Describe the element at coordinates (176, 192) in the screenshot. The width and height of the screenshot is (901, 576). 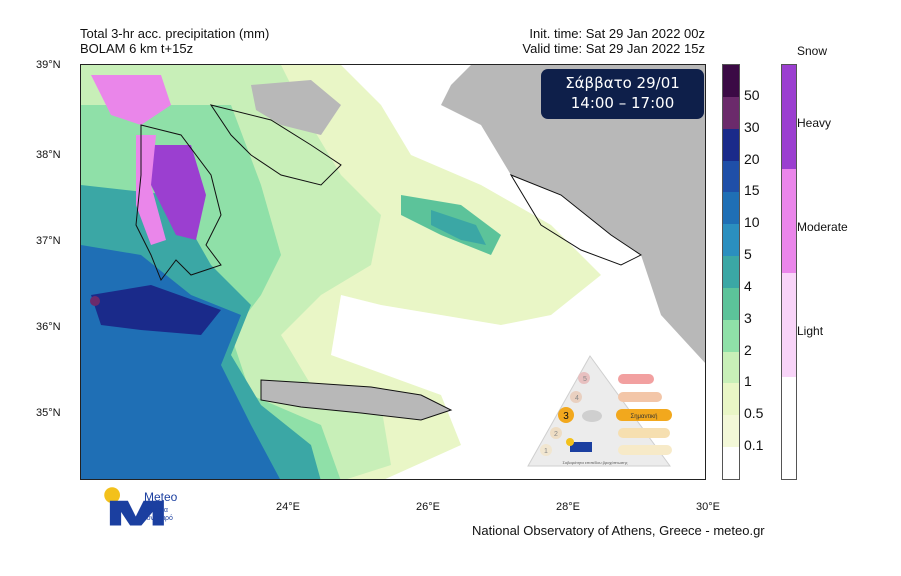
I see `snow-heavy-peloponnese` at that location.